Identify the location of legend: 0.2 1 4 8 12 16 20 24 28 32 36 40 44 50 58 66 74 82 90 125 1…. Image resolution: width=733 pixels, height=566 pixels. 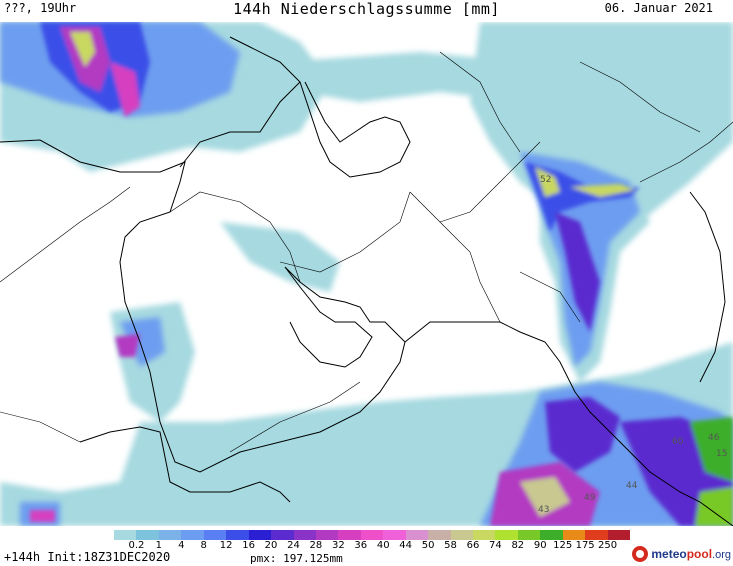
(366, 546).